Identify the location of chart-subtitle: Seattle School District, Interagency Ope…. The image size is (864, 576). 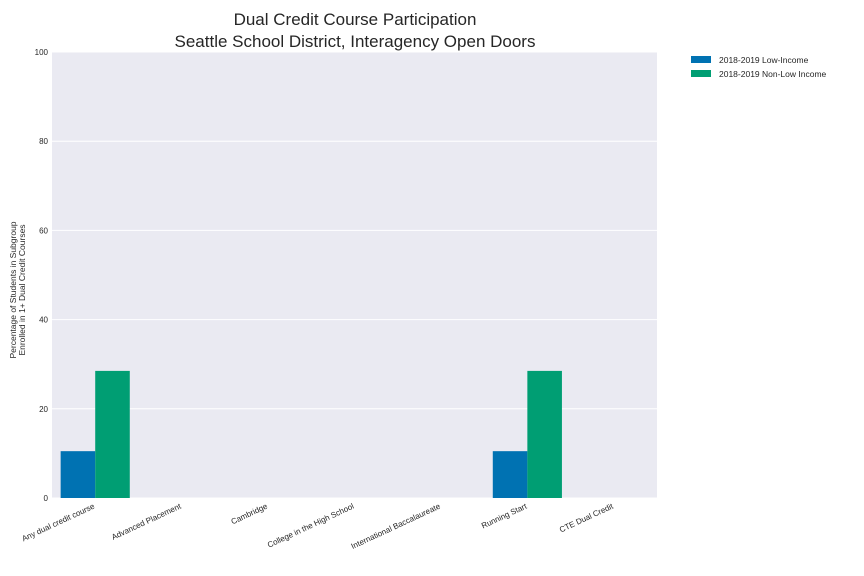
(355, 41).